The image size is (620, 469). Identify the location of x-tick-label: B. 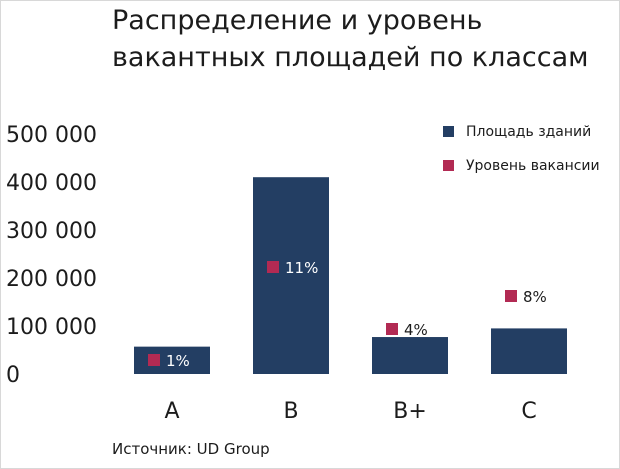
(290, 411).